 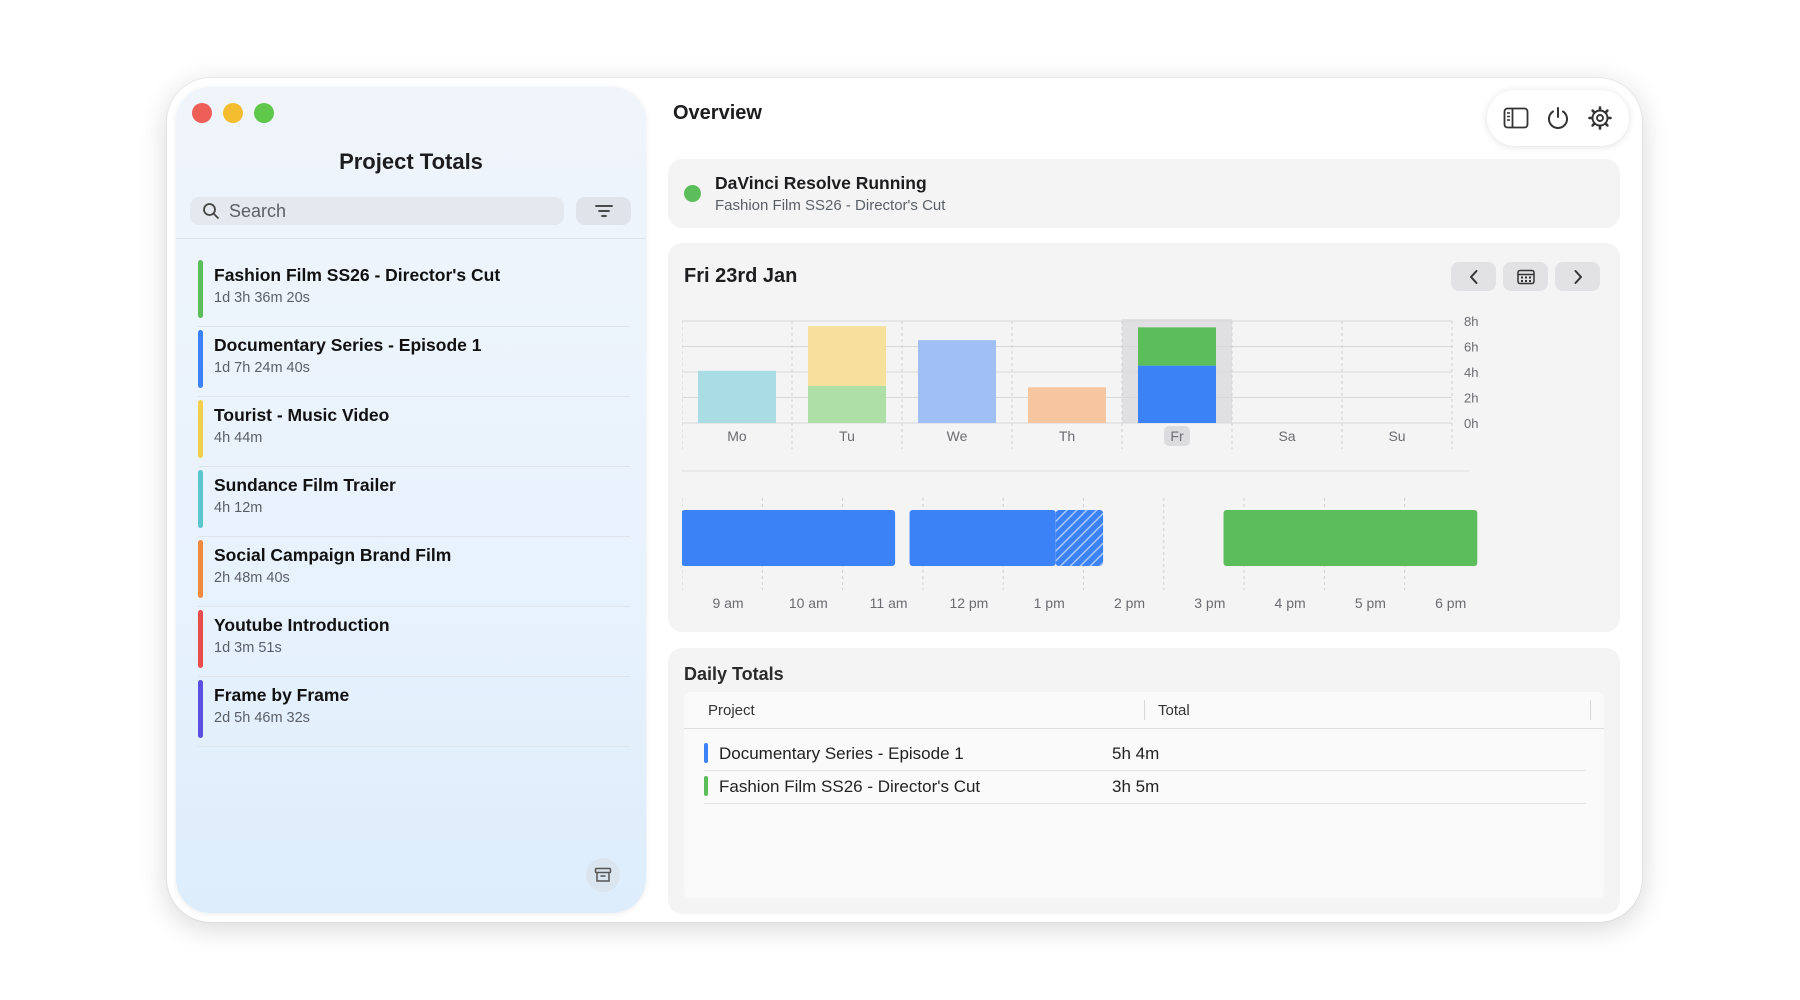 I want to click on project-duration: 2d 5h 46m 32s, so click(x=262, y=718).